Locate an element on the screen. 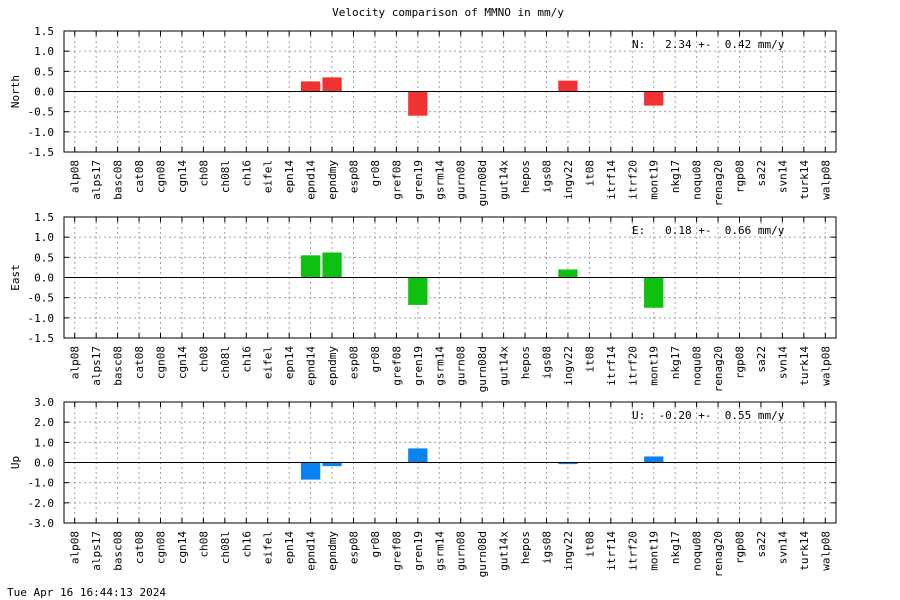  panel-east-xtick-label-alp08: alp08 is located at coordinates (75, 362).